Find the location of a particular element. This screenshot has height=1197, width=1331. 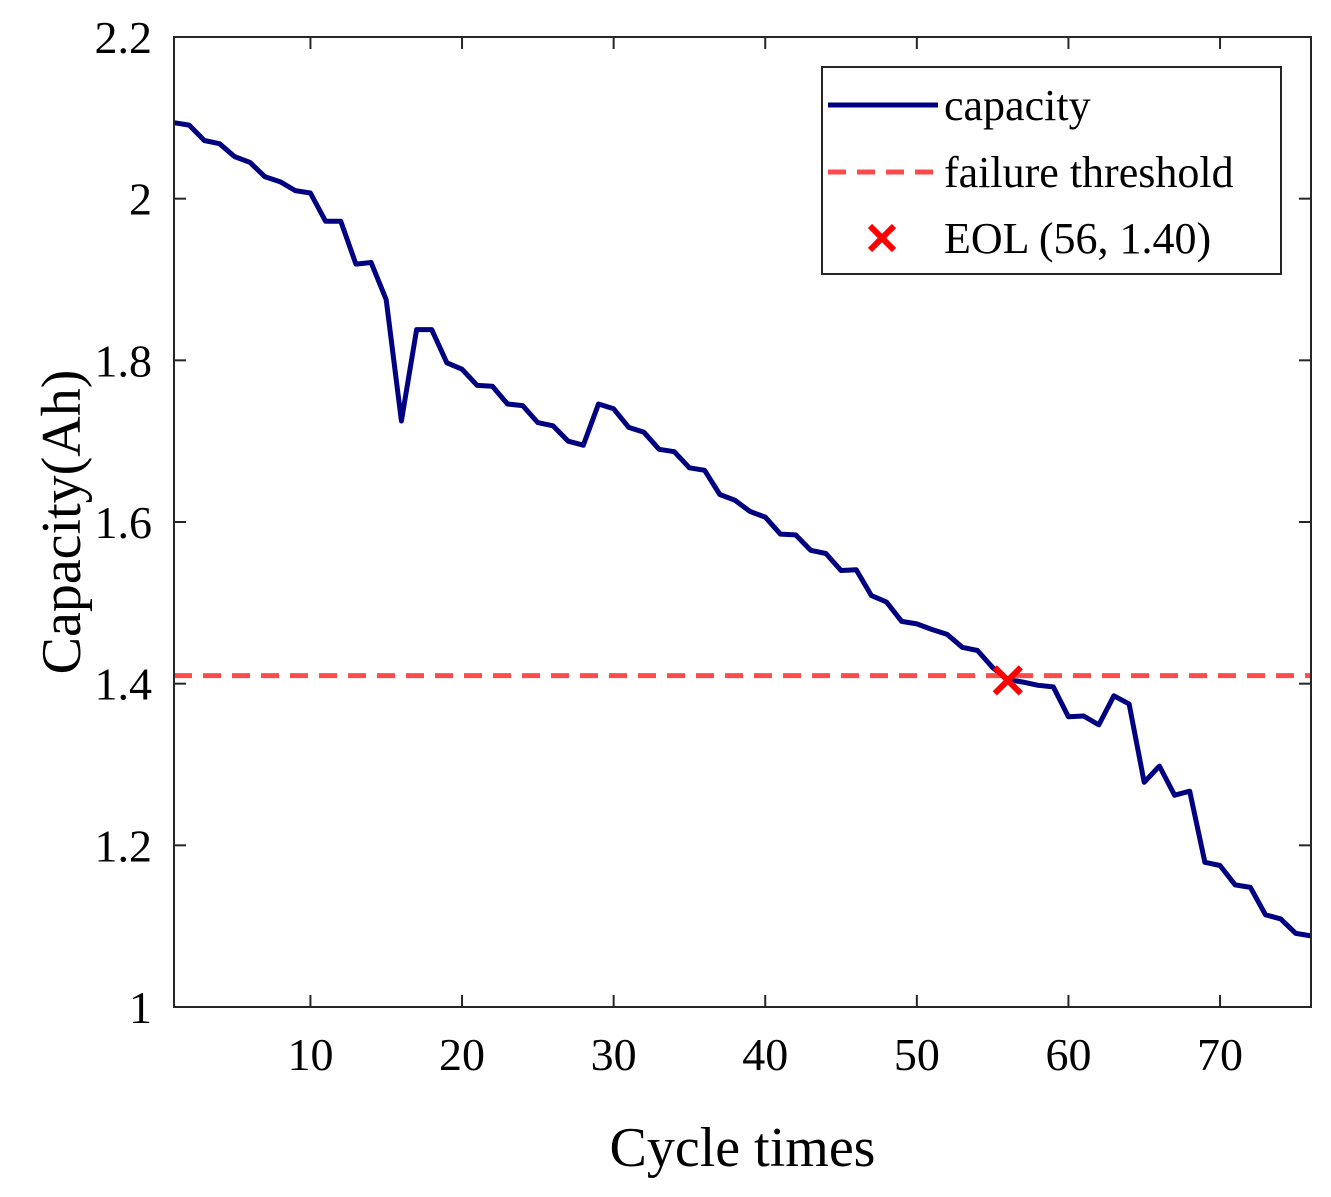

x-tick-label: 10 is located at coordinates (310, 1054).